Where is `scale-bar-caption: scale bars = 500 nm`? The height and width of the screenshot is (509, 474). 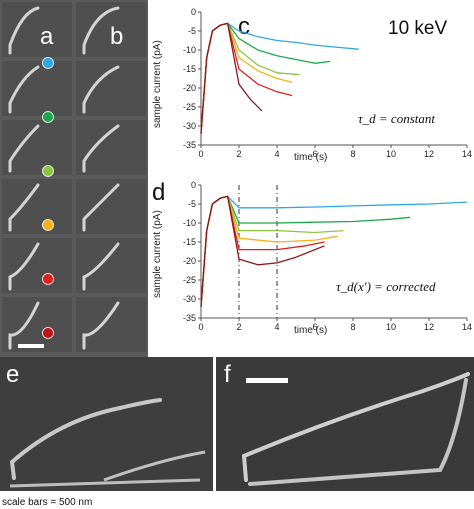
scale-bar-caption: scale bars = 500 nm is located at coordinates (47, 502).